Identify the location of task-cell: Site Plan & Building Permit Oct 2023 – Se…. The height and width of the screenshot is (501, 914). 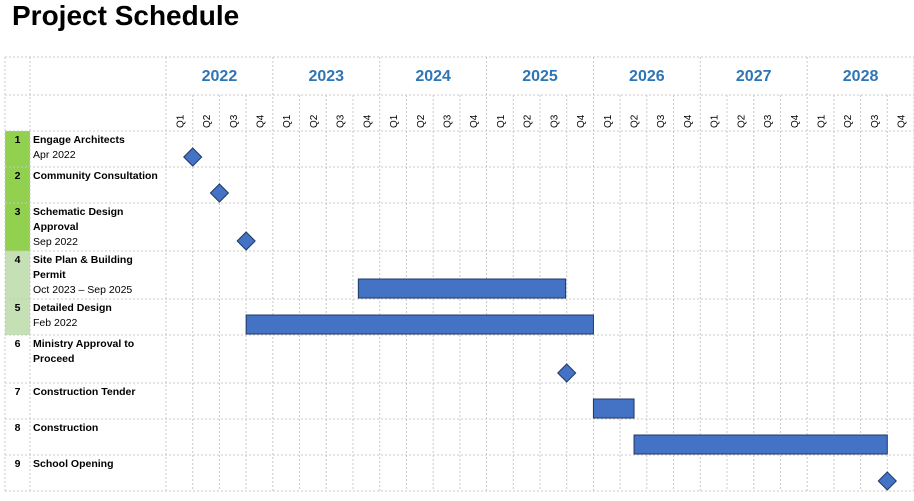
(99, 274).